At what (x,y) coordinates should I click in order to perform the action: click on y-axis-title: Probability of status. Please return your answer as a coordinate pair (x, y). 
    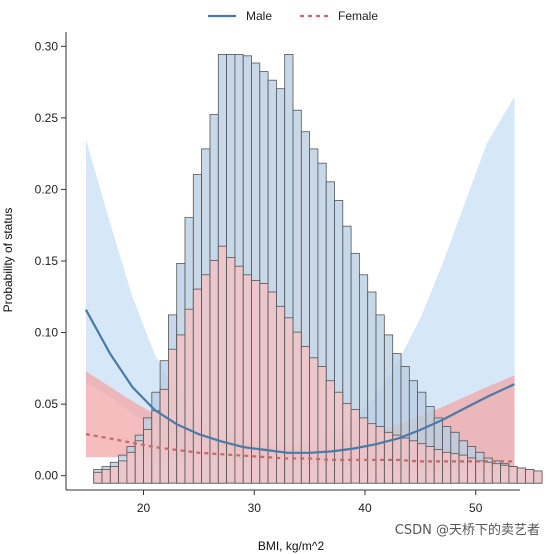
    Looking at the image, I should click on (8, 260).